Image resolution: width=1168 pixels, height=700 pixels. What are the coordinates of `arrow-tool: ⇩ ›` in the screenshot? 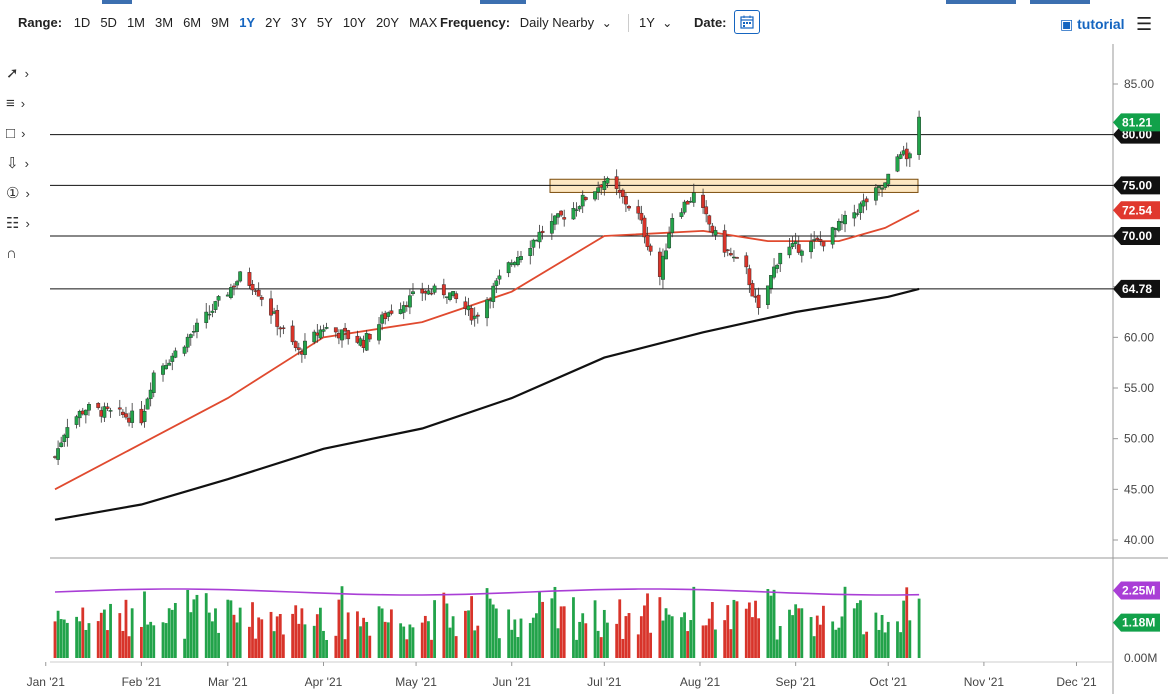 It's located at (28, 163).